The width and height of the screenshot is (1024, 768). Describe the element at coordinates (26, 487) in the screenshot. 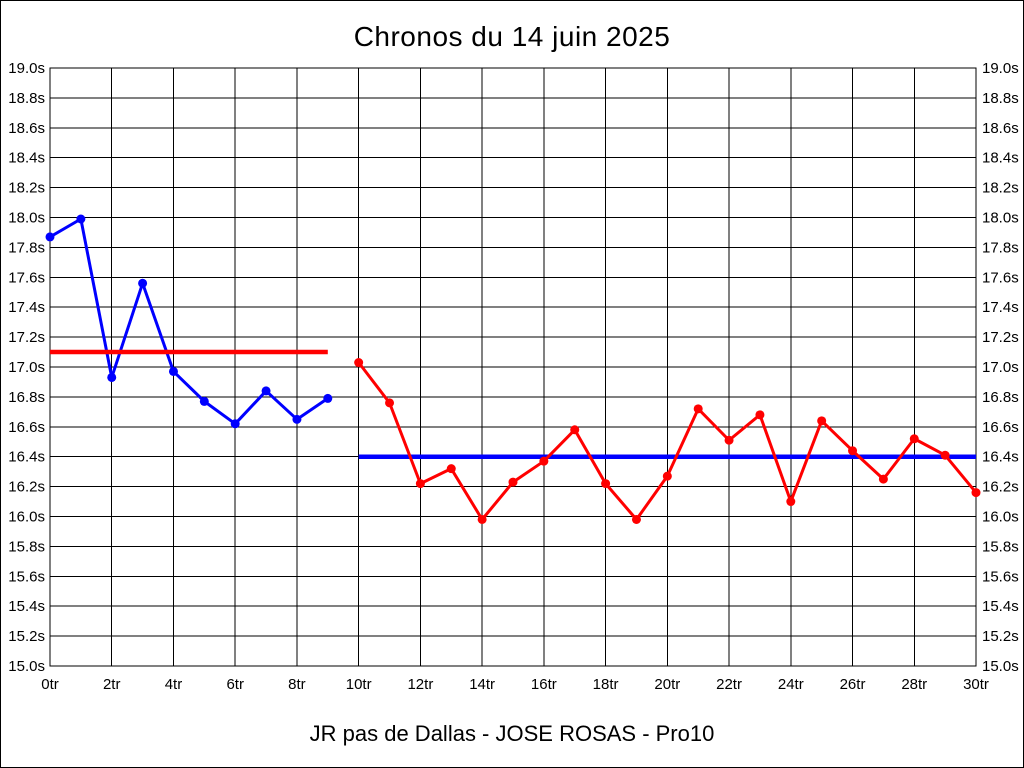

I see `y-tick-label-left: 16.2s` at that location.